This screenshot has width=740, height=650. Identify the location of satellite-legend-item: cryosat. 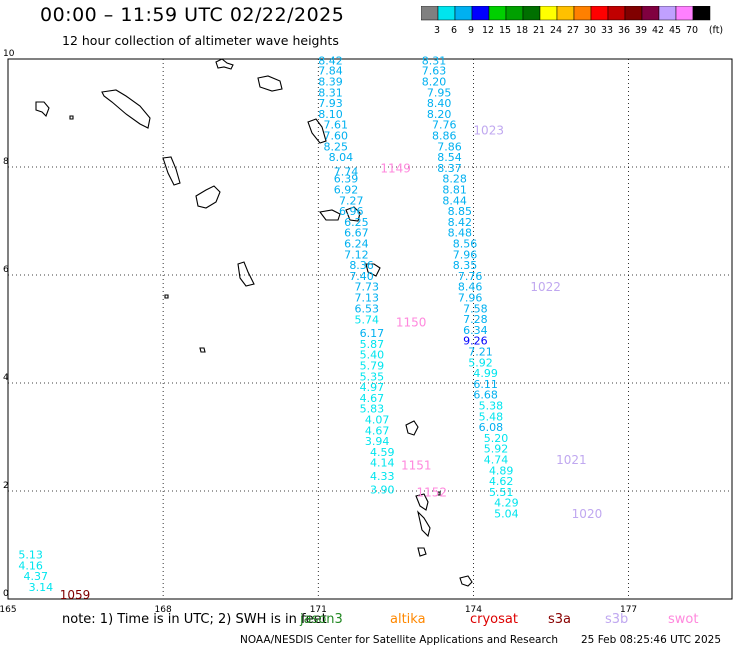
(494, 619).